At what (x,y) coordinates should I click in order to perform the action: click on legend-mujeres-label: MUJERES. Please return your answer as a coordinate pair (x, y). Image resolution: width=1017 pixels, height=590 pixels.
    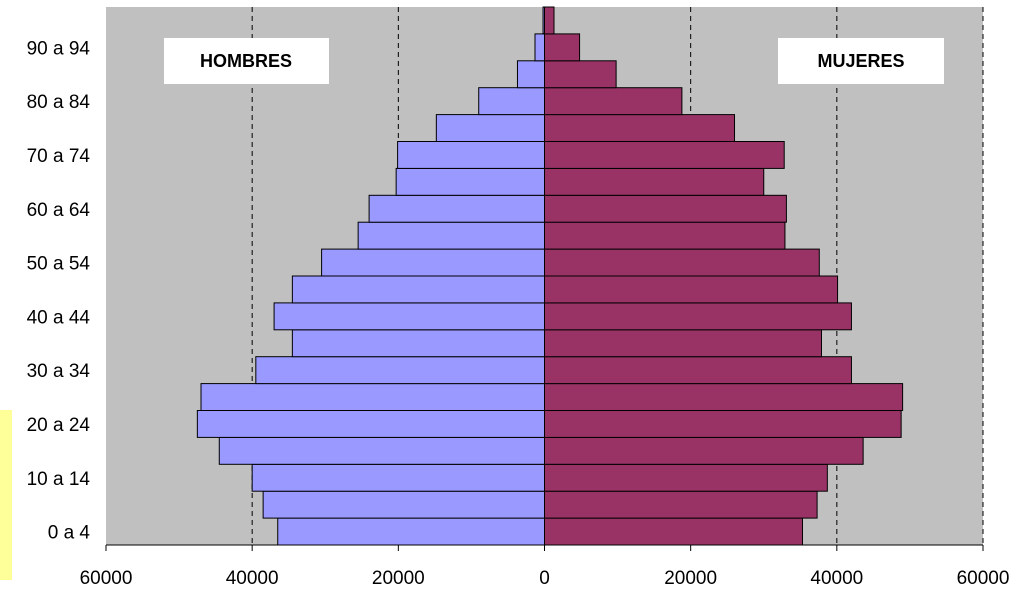
    Looking at the image, I should click on (860, 61).